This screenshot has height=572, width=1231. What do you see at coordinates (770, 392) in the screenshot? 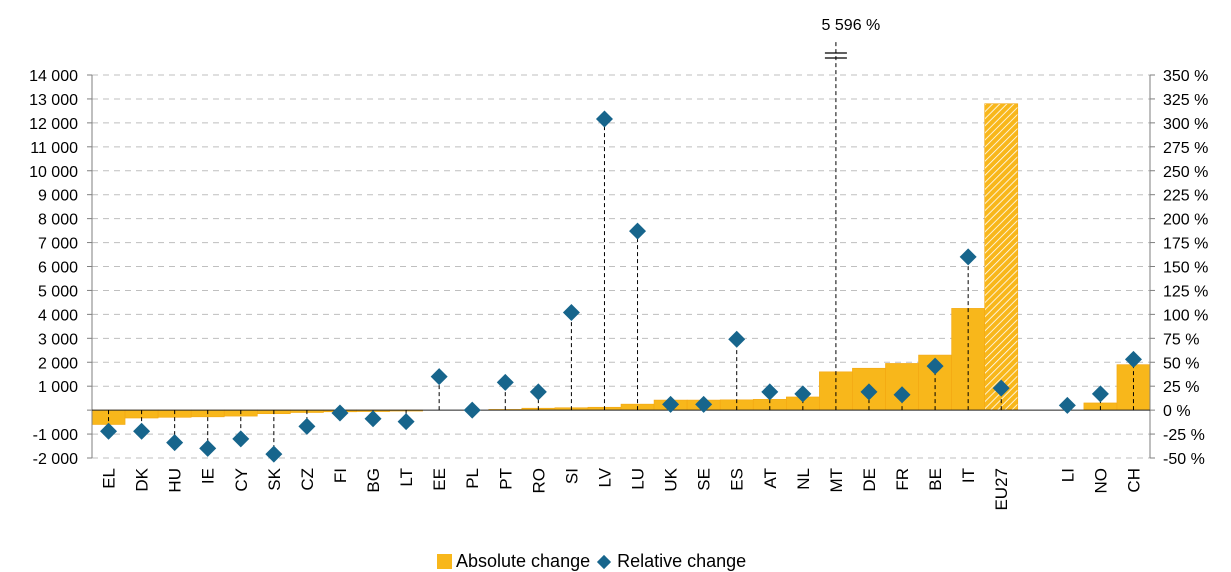
I see `marker-at` at bounding box center [770, 392].